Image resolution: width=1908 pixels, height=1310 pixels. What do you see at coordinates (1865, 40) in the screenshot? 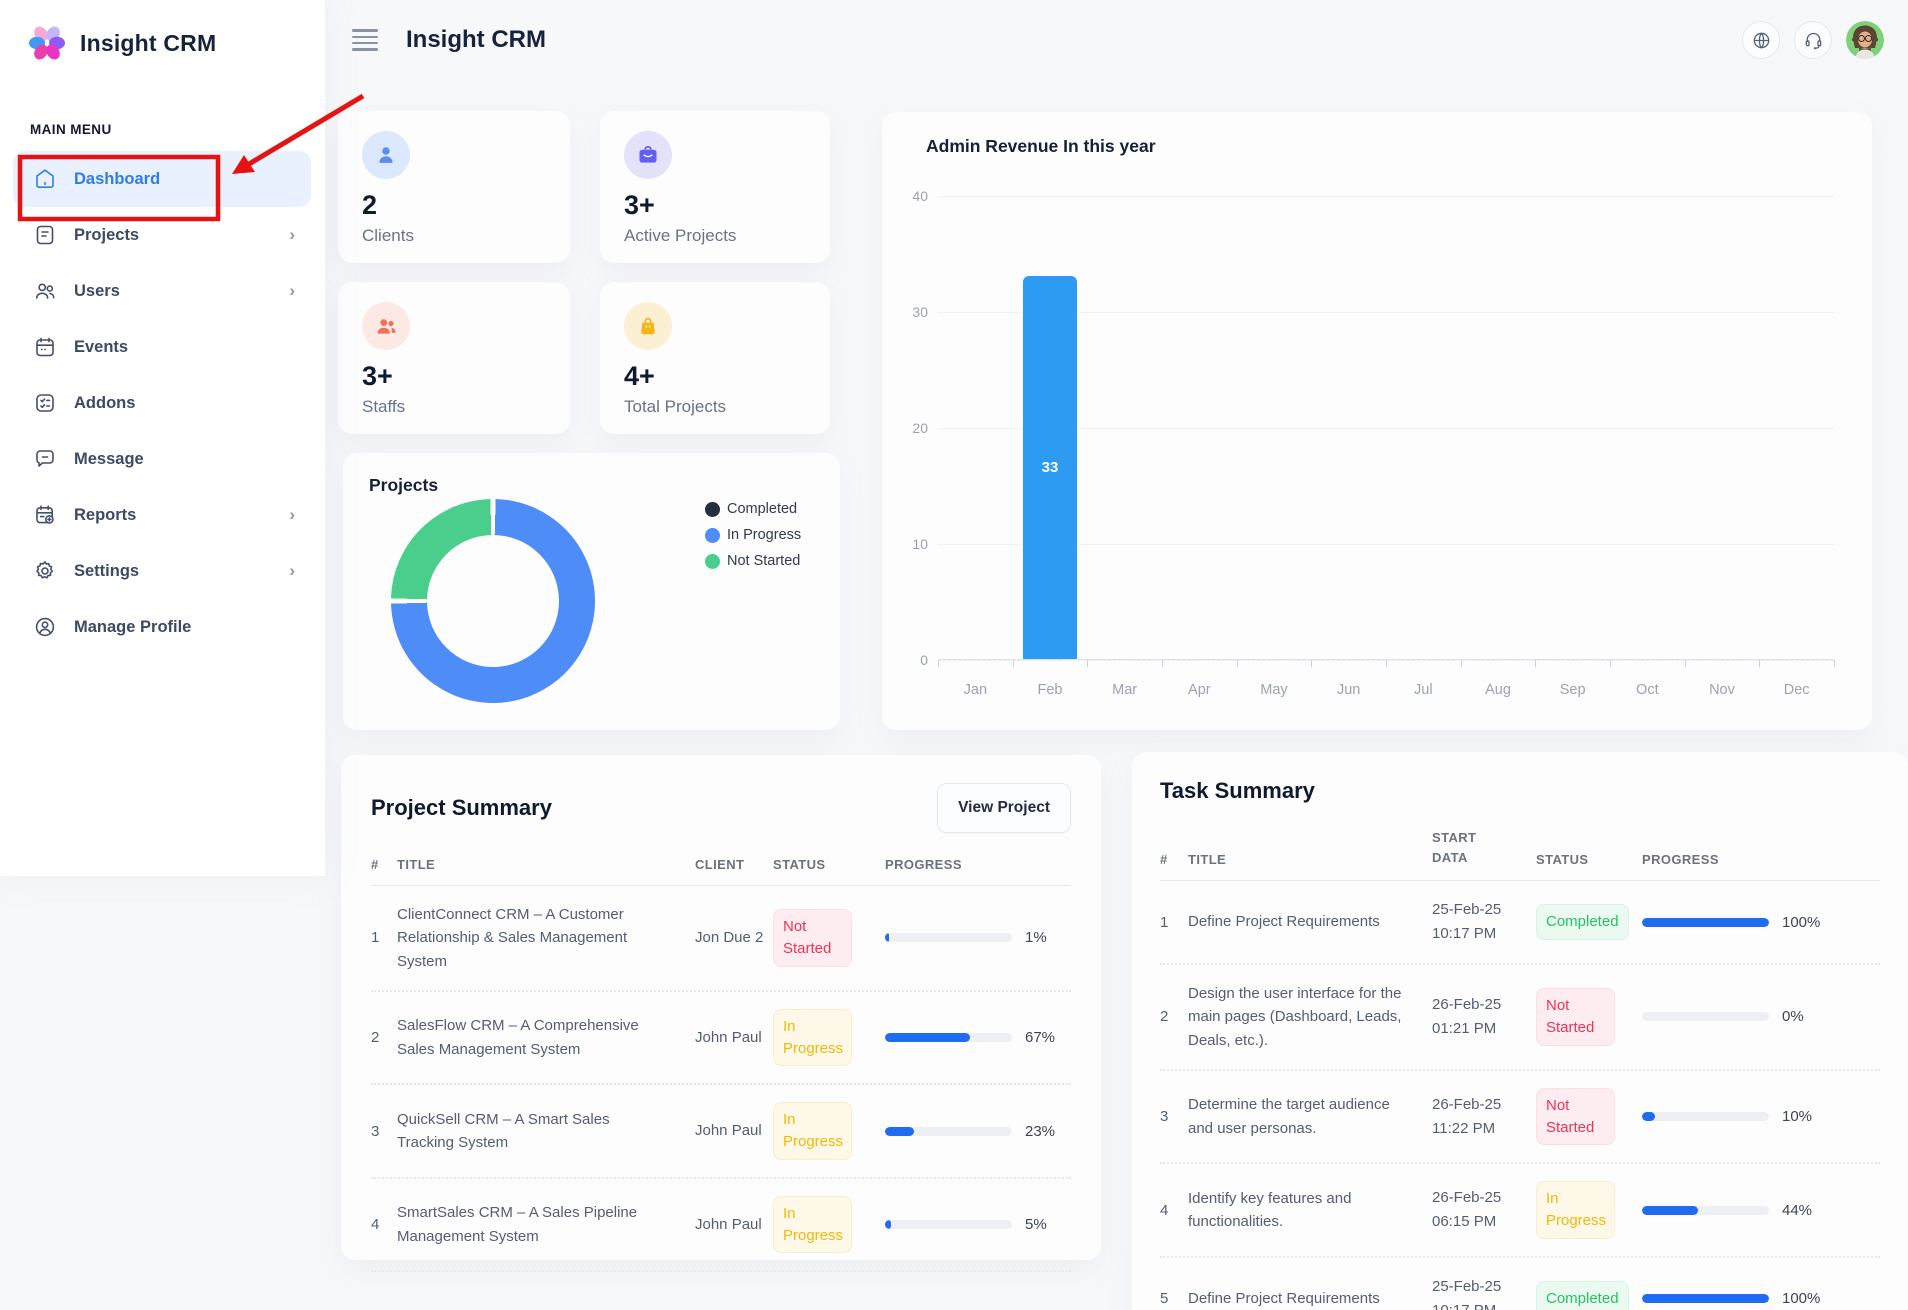
I see `user-avatar` at bounding box center [1865, 40].